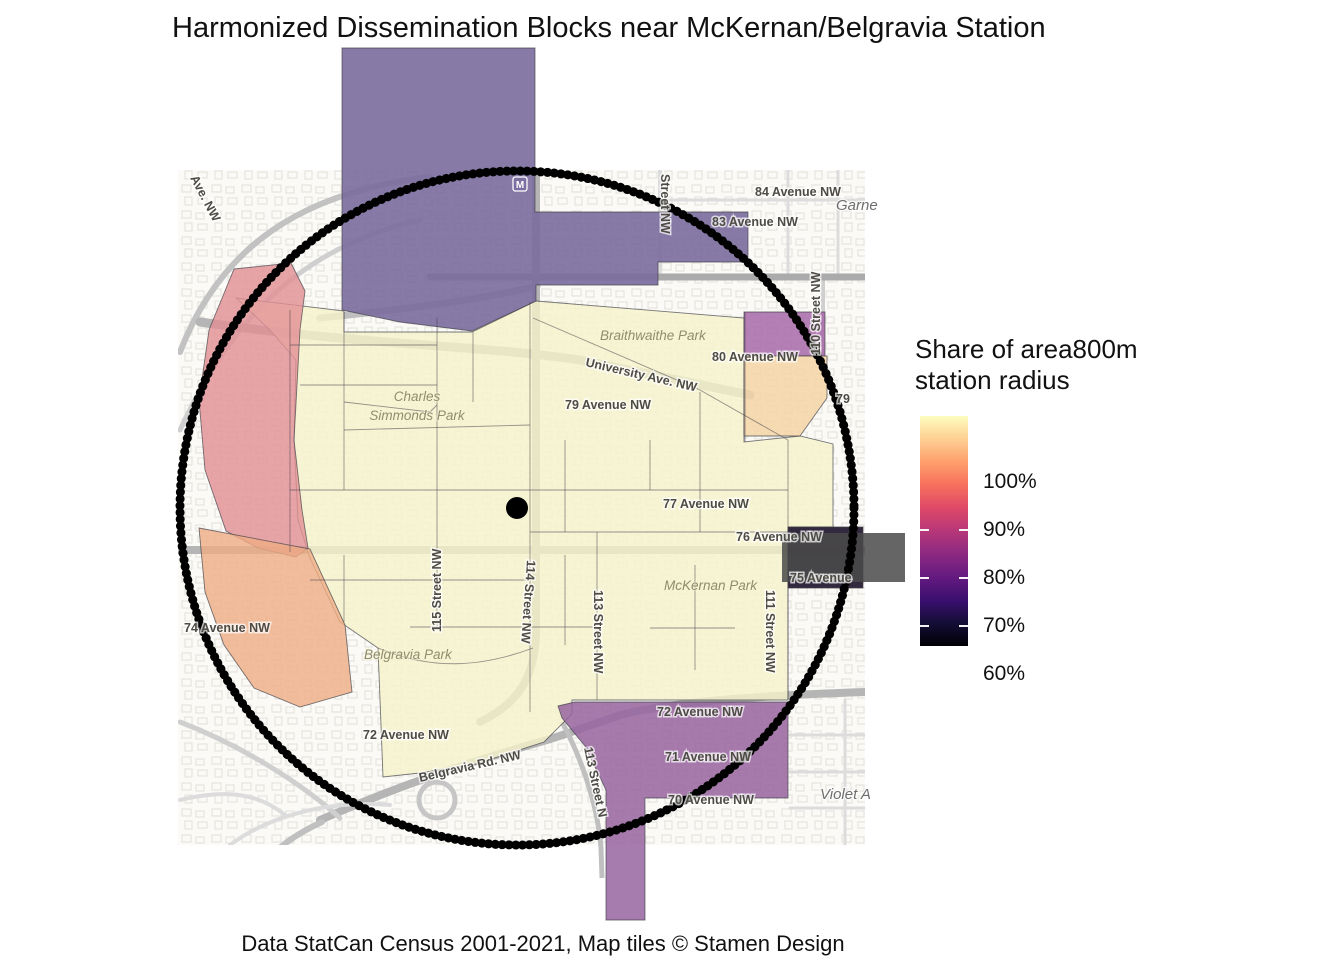 The width and height of the screenshot is (1344, 960). I want to click on park-label: McKernan Park, so click(711, 585).